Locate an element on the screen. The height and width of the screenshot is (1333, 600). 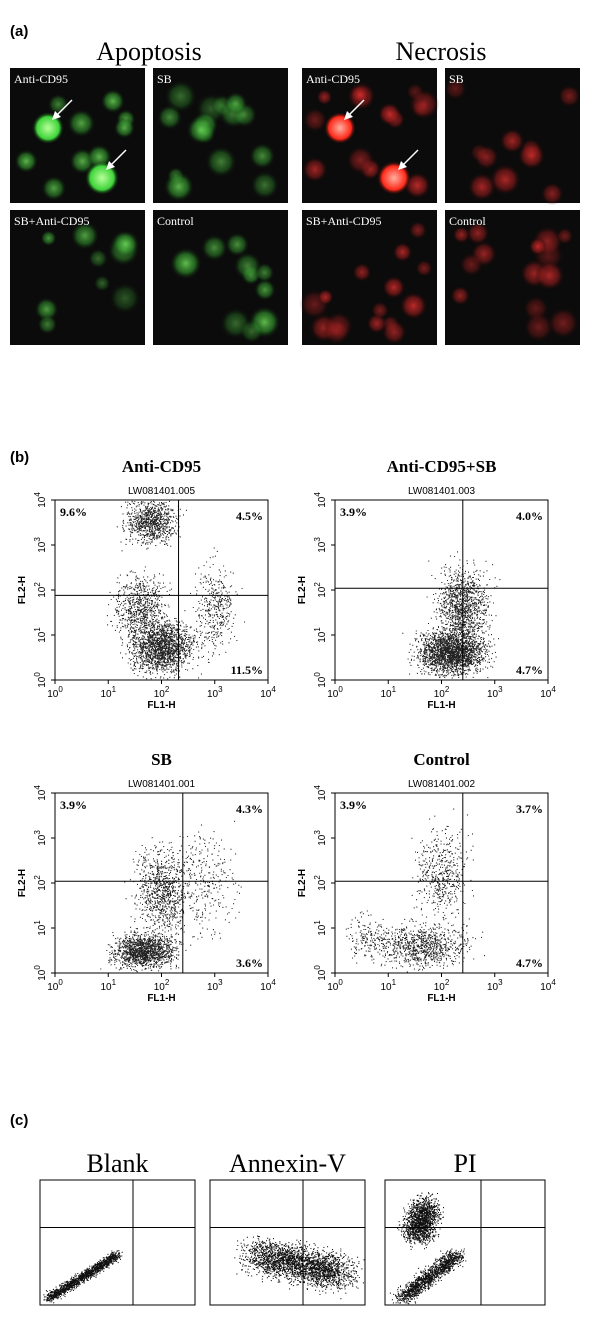
panel-caption: SB+Anti-CD95 is located at coordinates (51, 221).